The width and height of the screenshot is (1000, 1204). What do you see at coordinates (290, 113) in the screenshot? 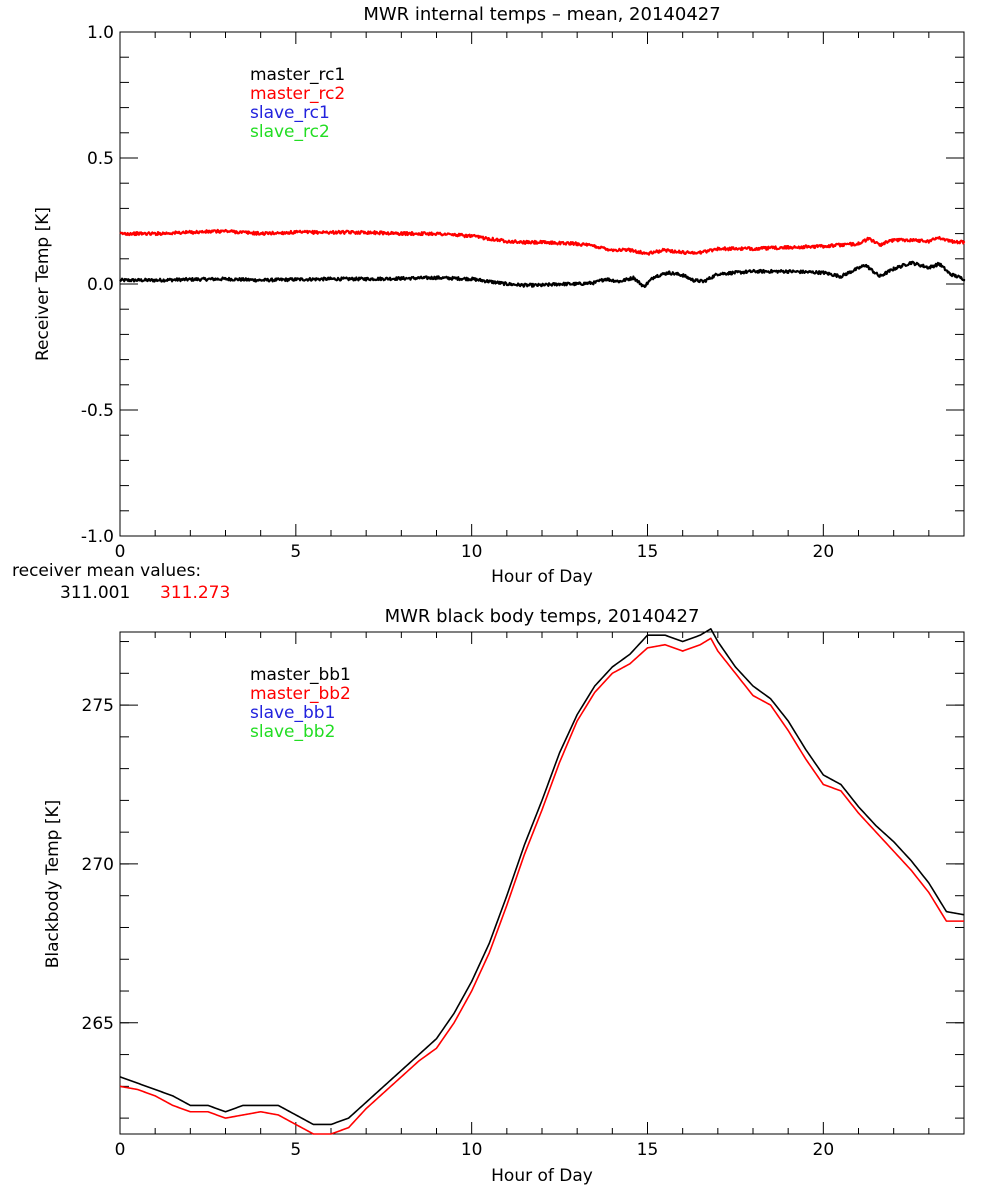
I see `legend-slave-rc1: slave_rc1` at bounding box center [290, 113].